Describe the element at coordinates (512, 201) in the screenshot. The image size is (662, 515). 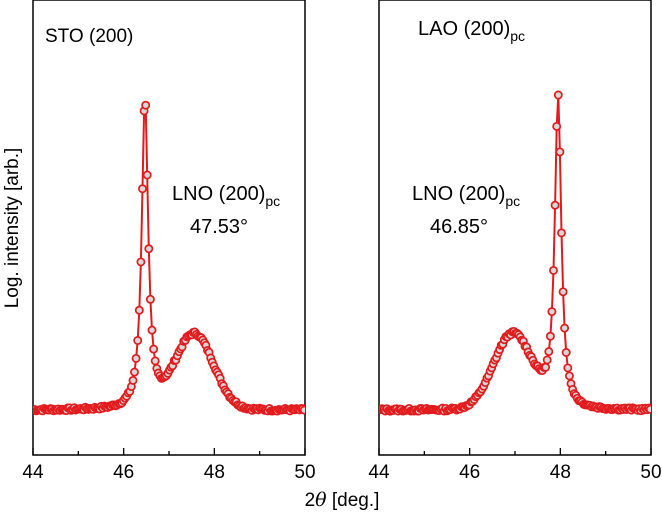
I see `right-film-label-sub: pc` at that location.